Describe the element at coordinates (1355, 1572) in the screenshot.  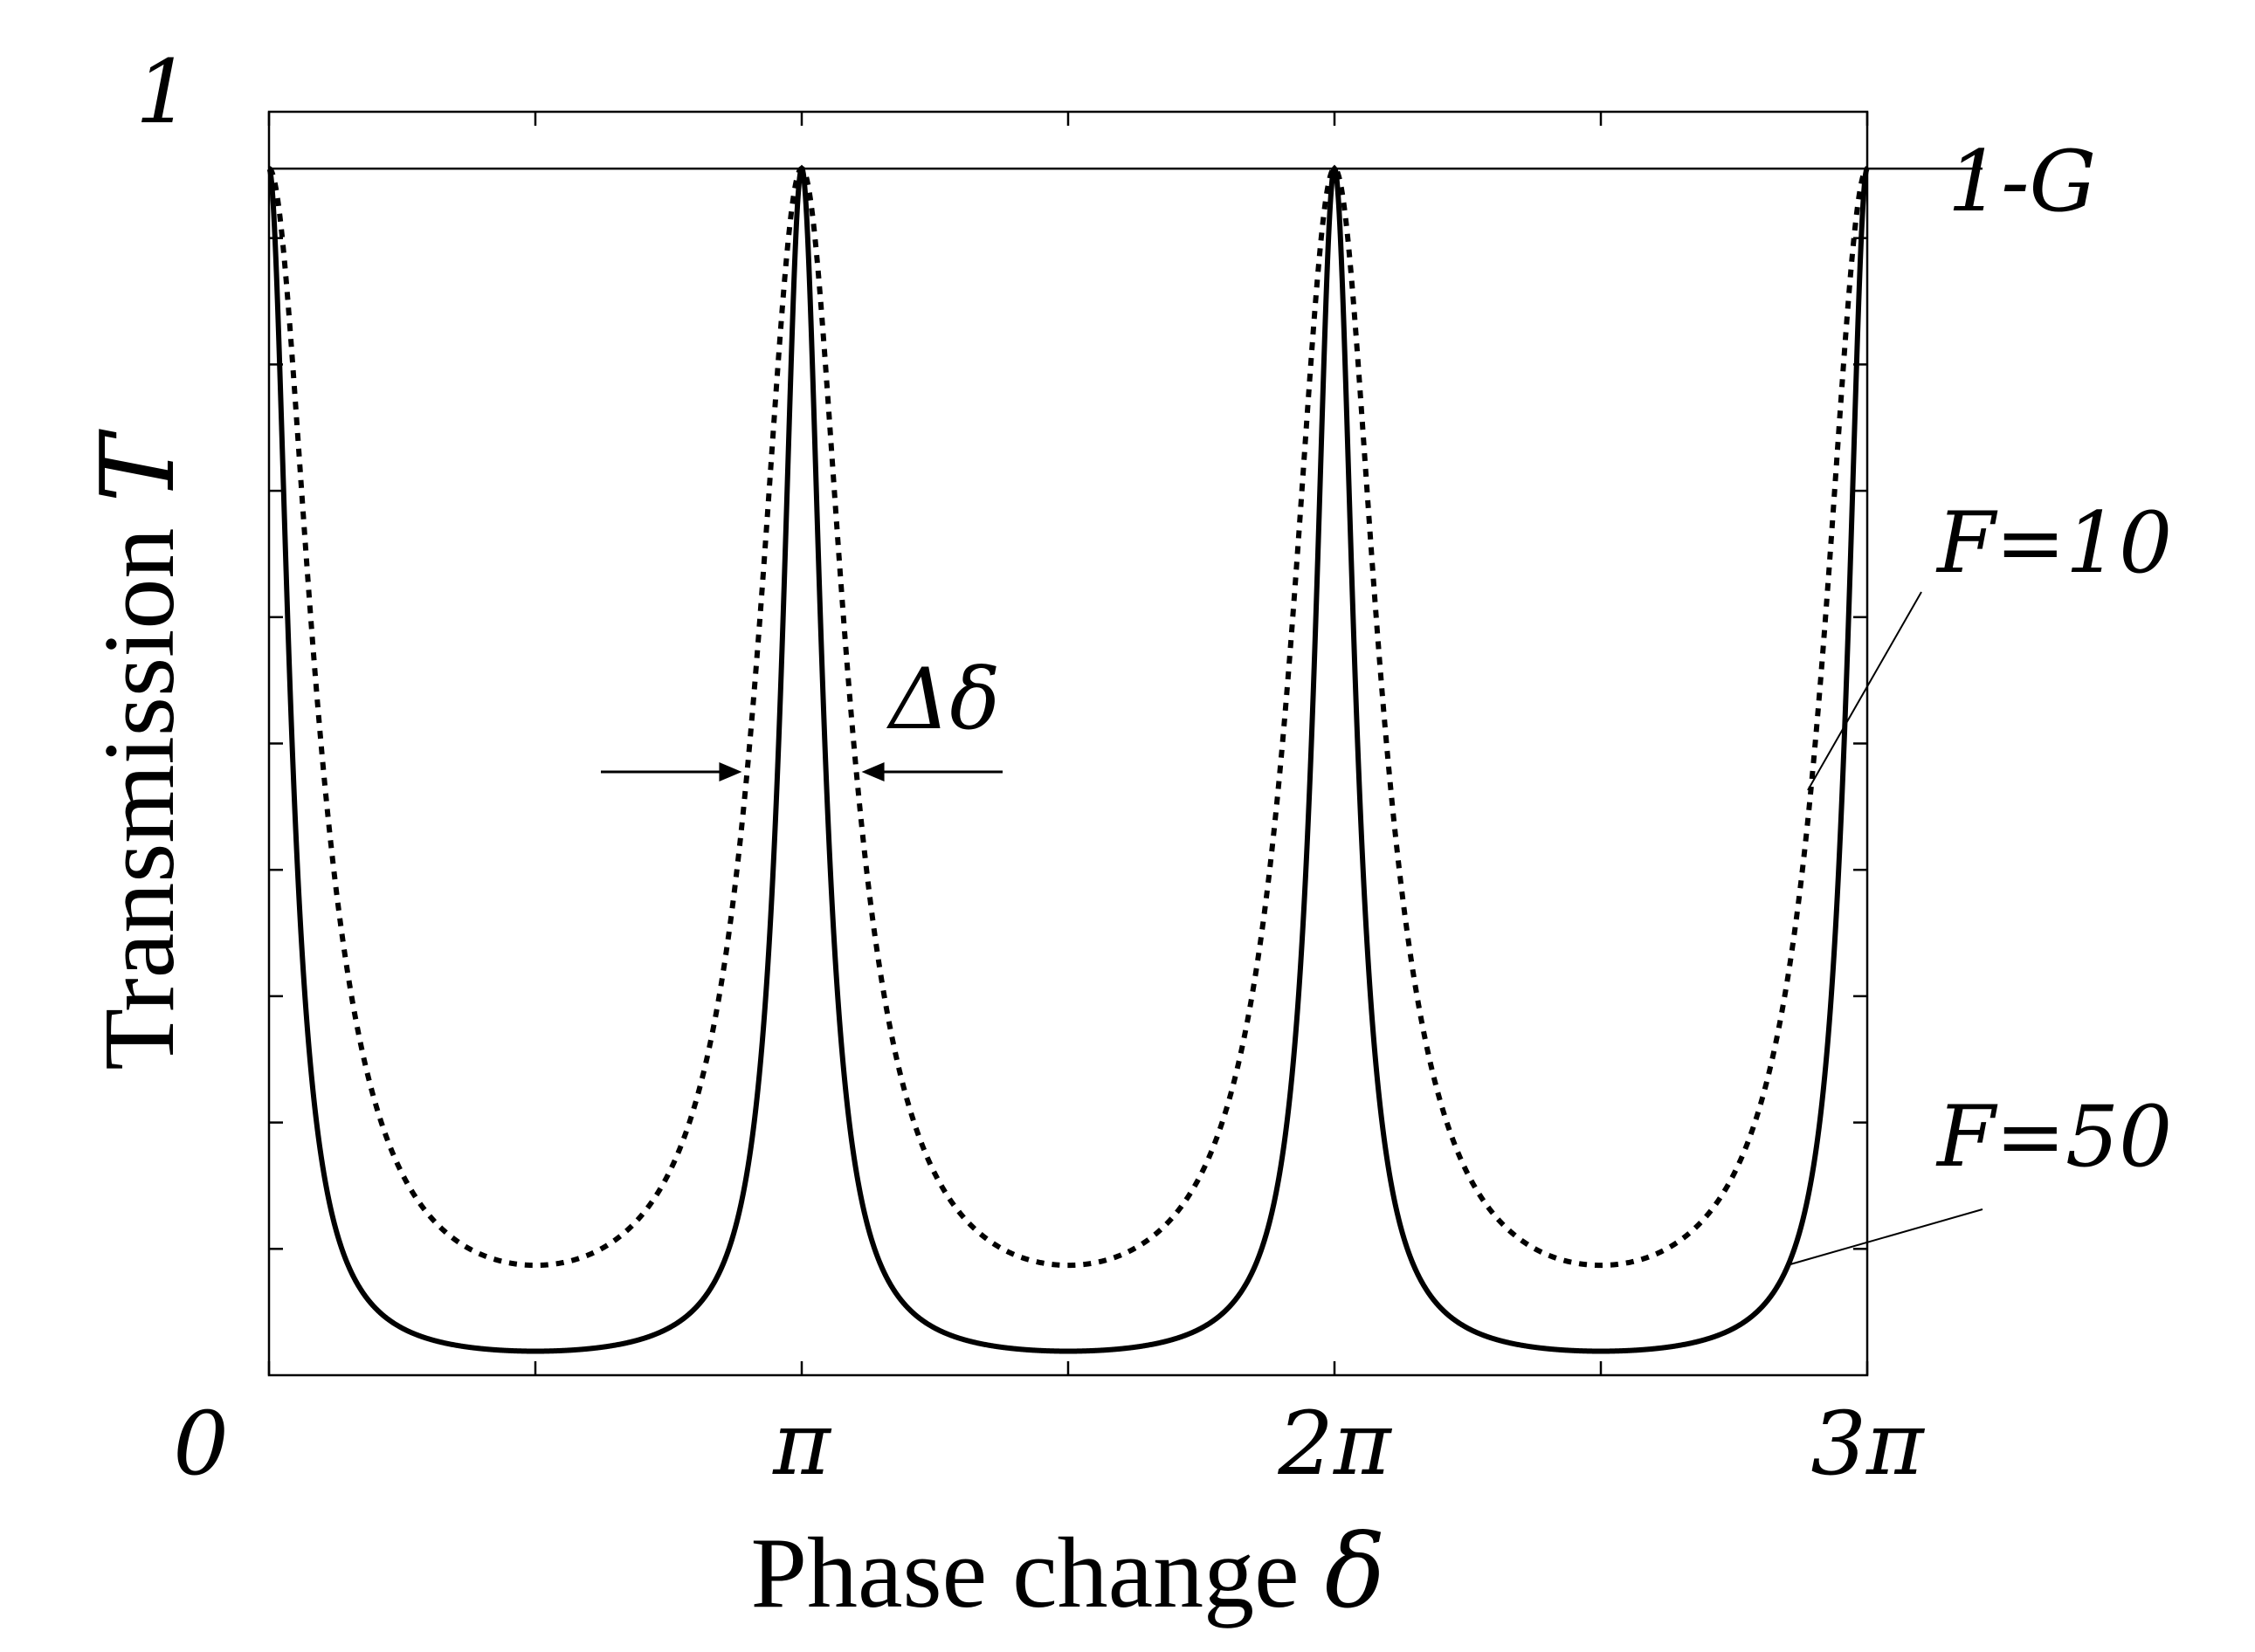
I see `x-axis-title-symbol: δ` at that location.